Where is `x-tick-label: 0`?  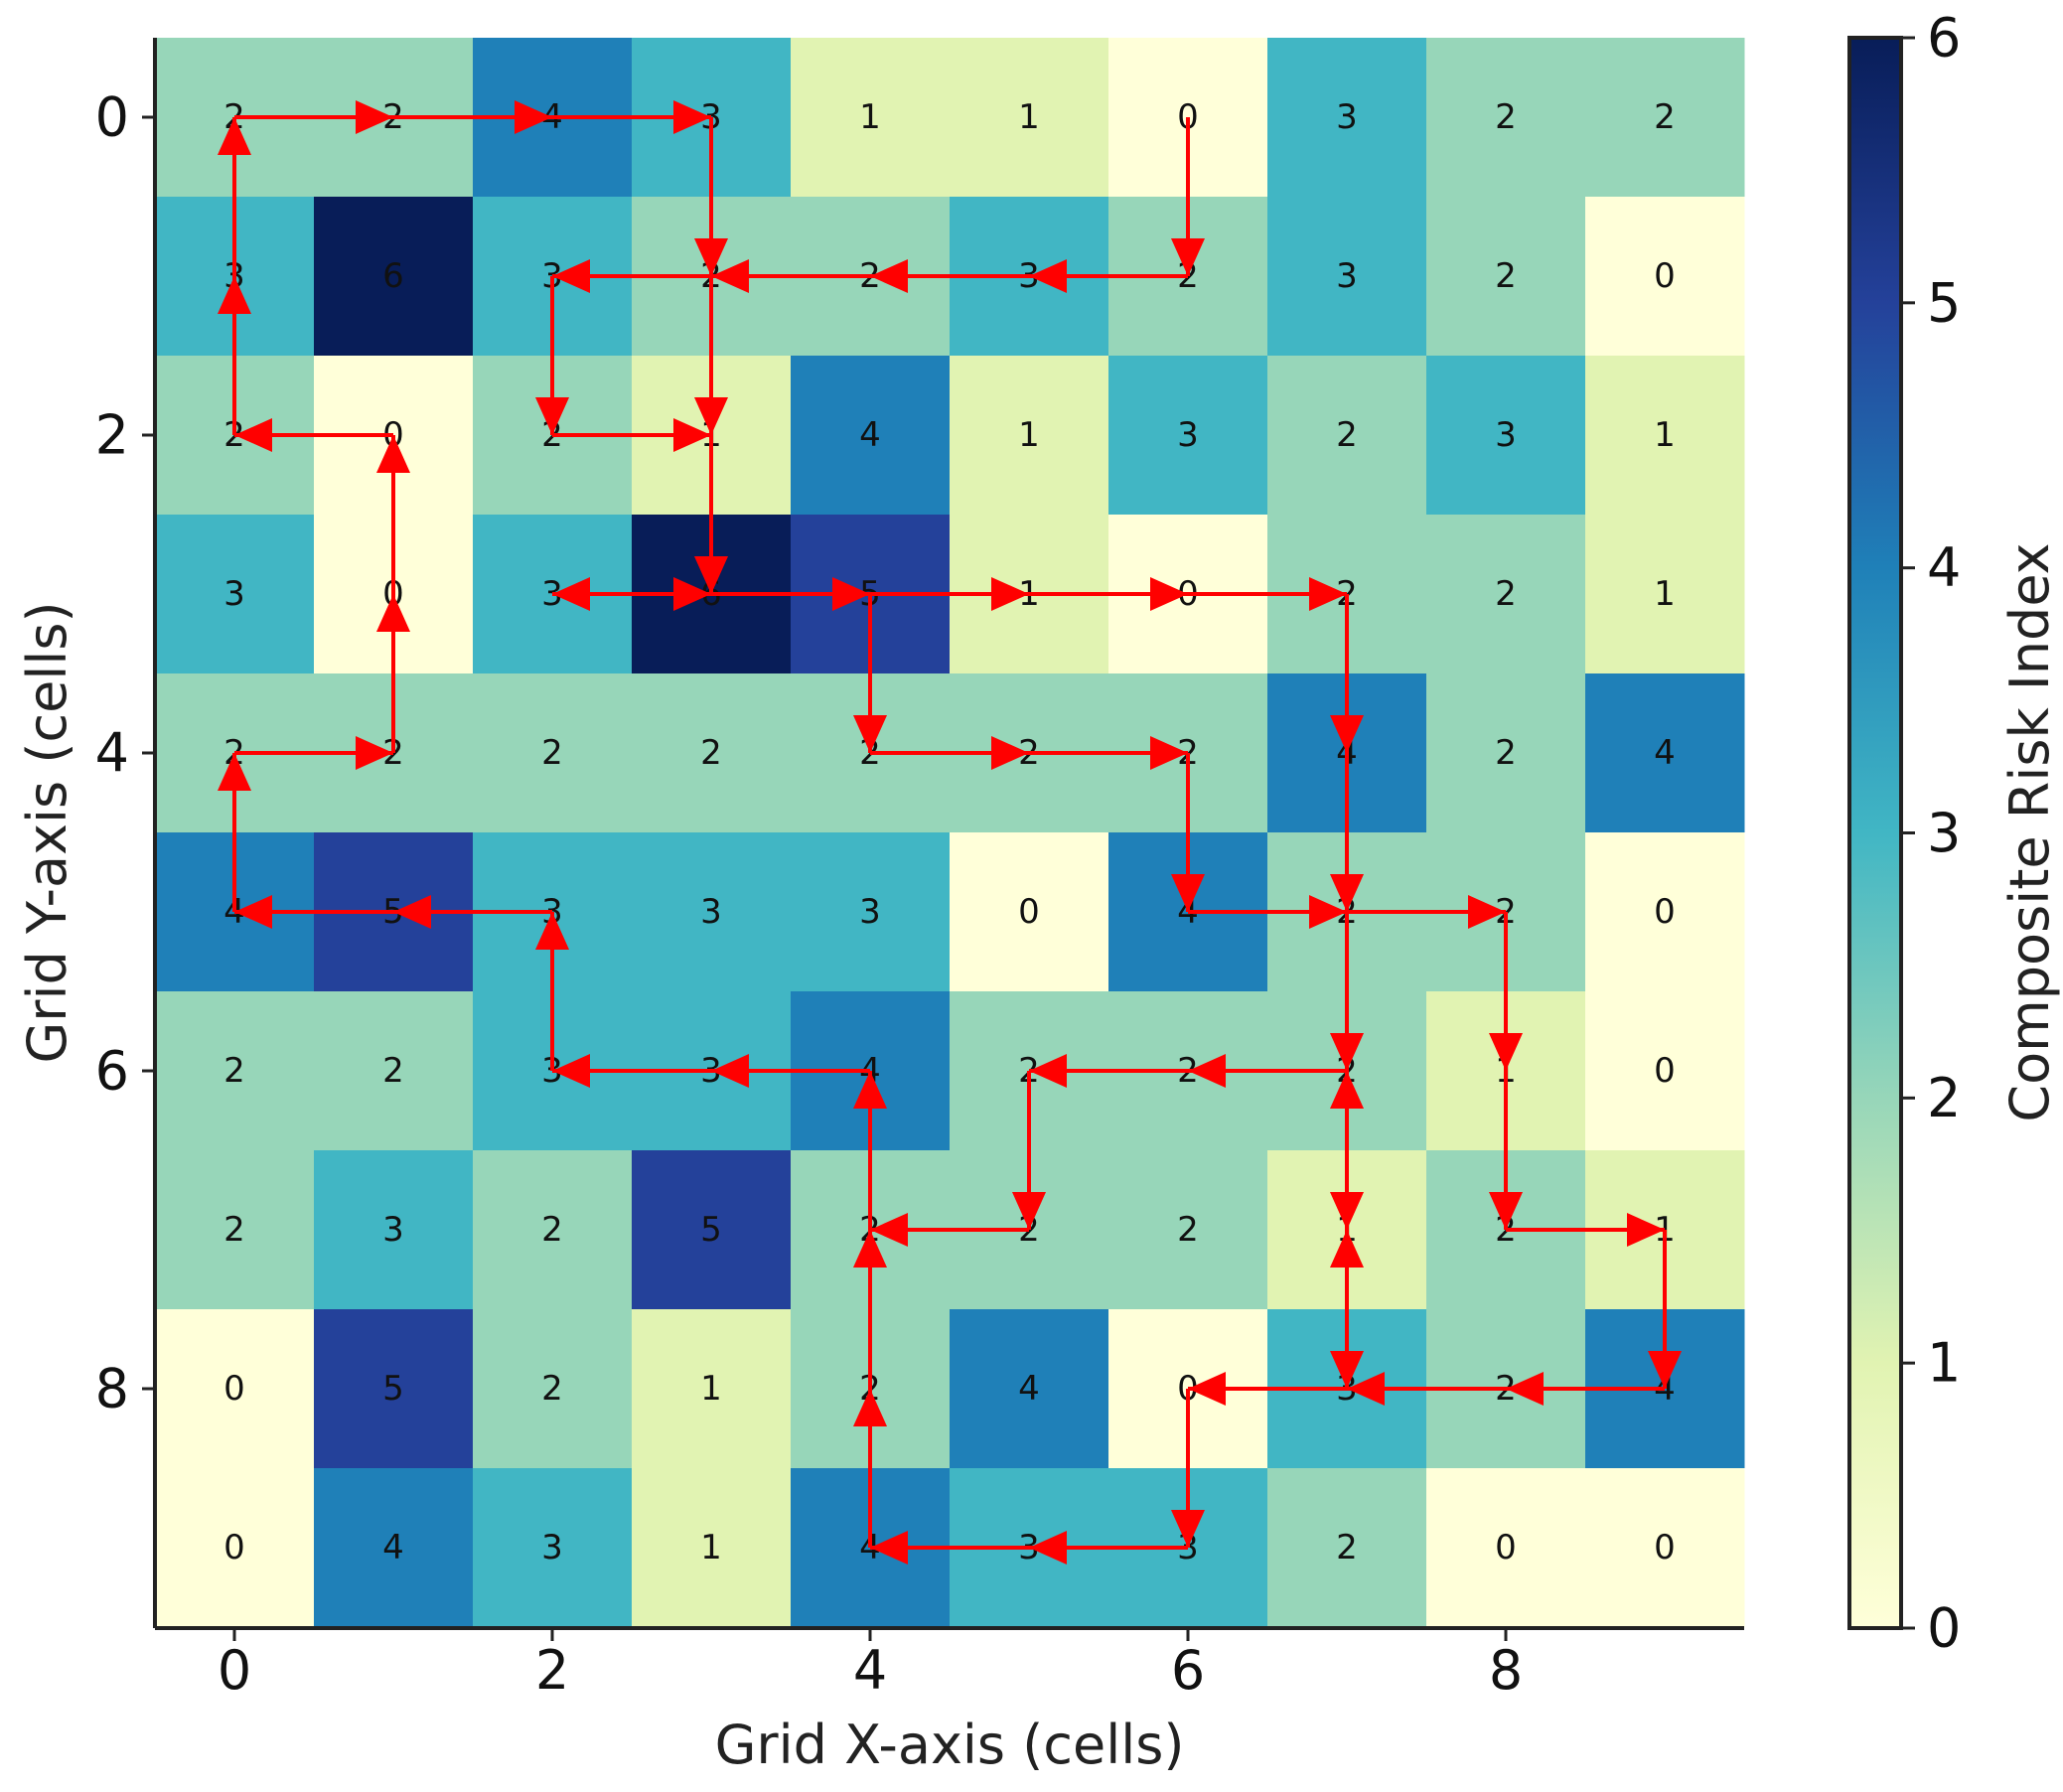 x-tick-label: 0 is located at coordinates (234, 1671).